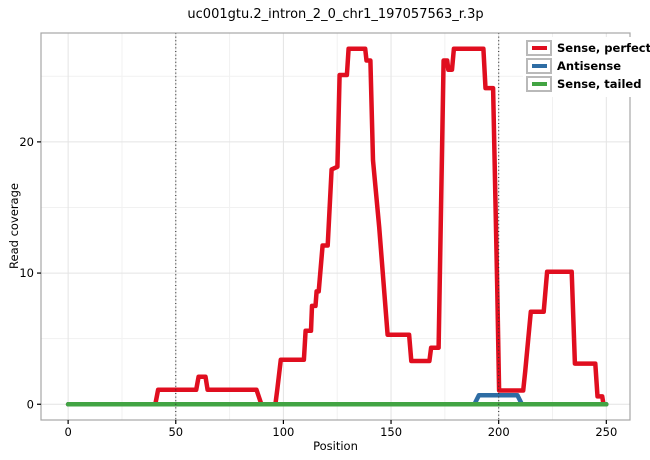 The width and height of the screenshot is (650, 460). I want to click on legend-key-antisense, so click(539, 66).